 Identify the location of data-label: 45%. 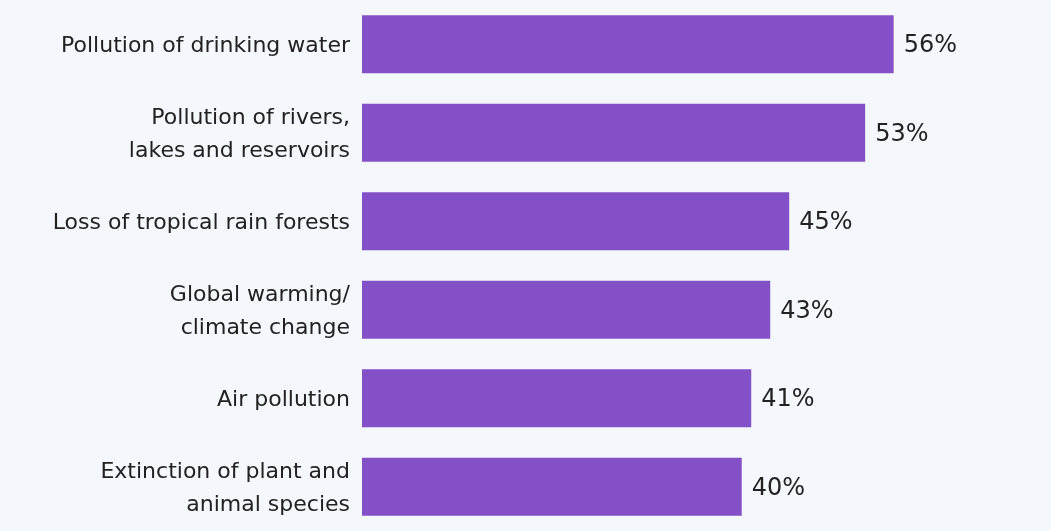
(826, 221).